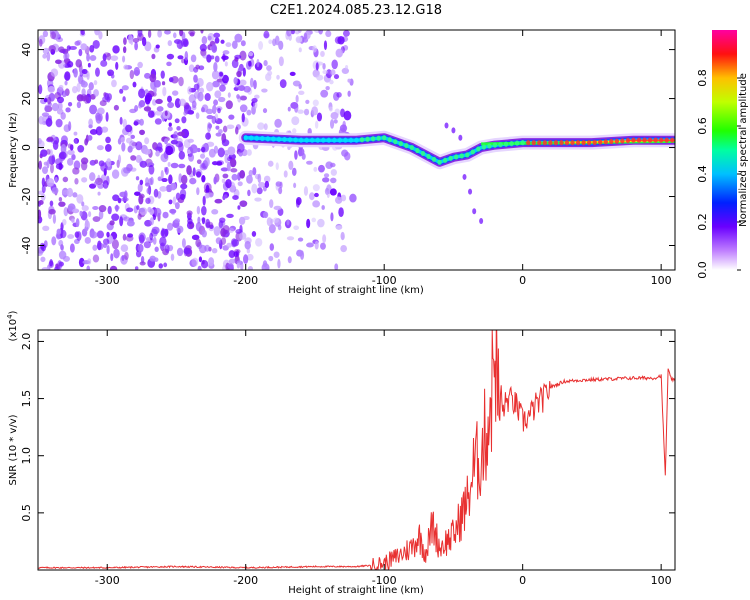  What do you see at coordinates (26, 50) in the screenshot?
I see `y-tick-label: 40` at bounding box center [26, 50].